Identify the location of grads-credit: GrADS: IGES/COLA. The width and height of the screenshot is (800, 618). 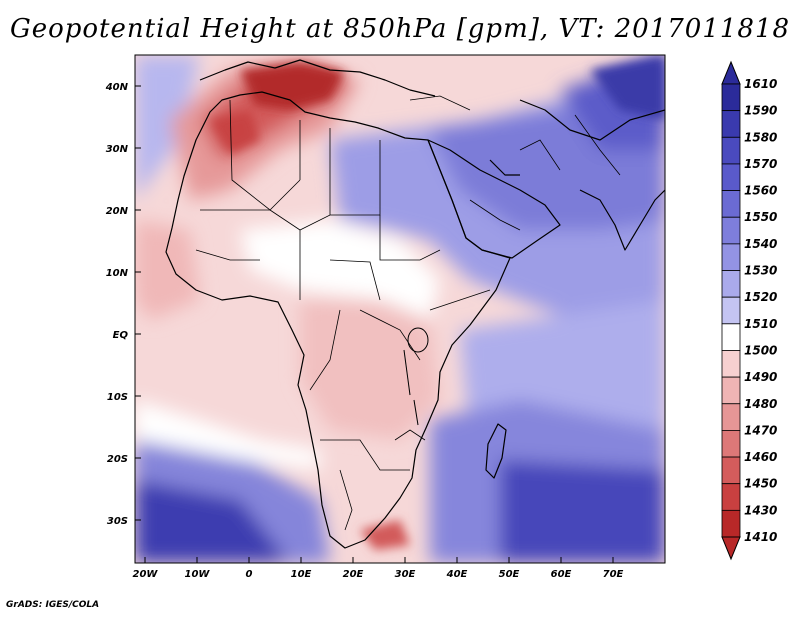
(53, 605).